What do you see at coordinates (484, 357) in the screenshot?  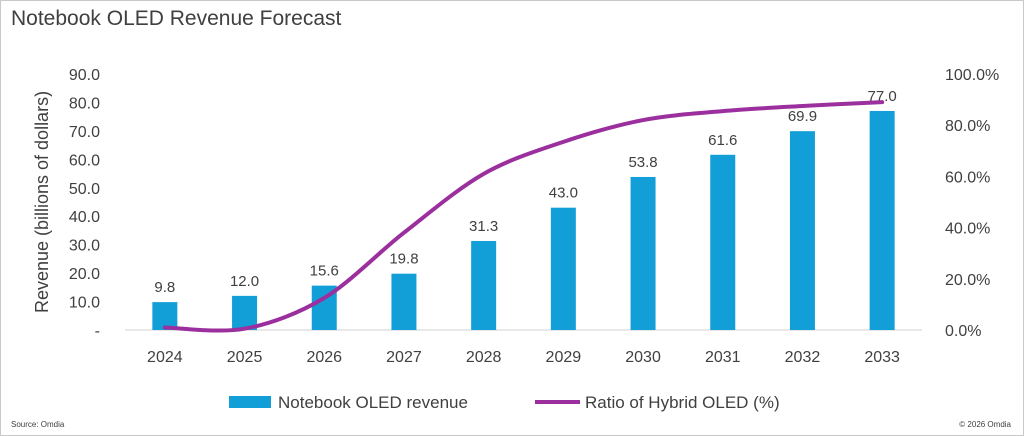 I see `x-axis-tick-label: 2028` at bounding box center [484, 357].